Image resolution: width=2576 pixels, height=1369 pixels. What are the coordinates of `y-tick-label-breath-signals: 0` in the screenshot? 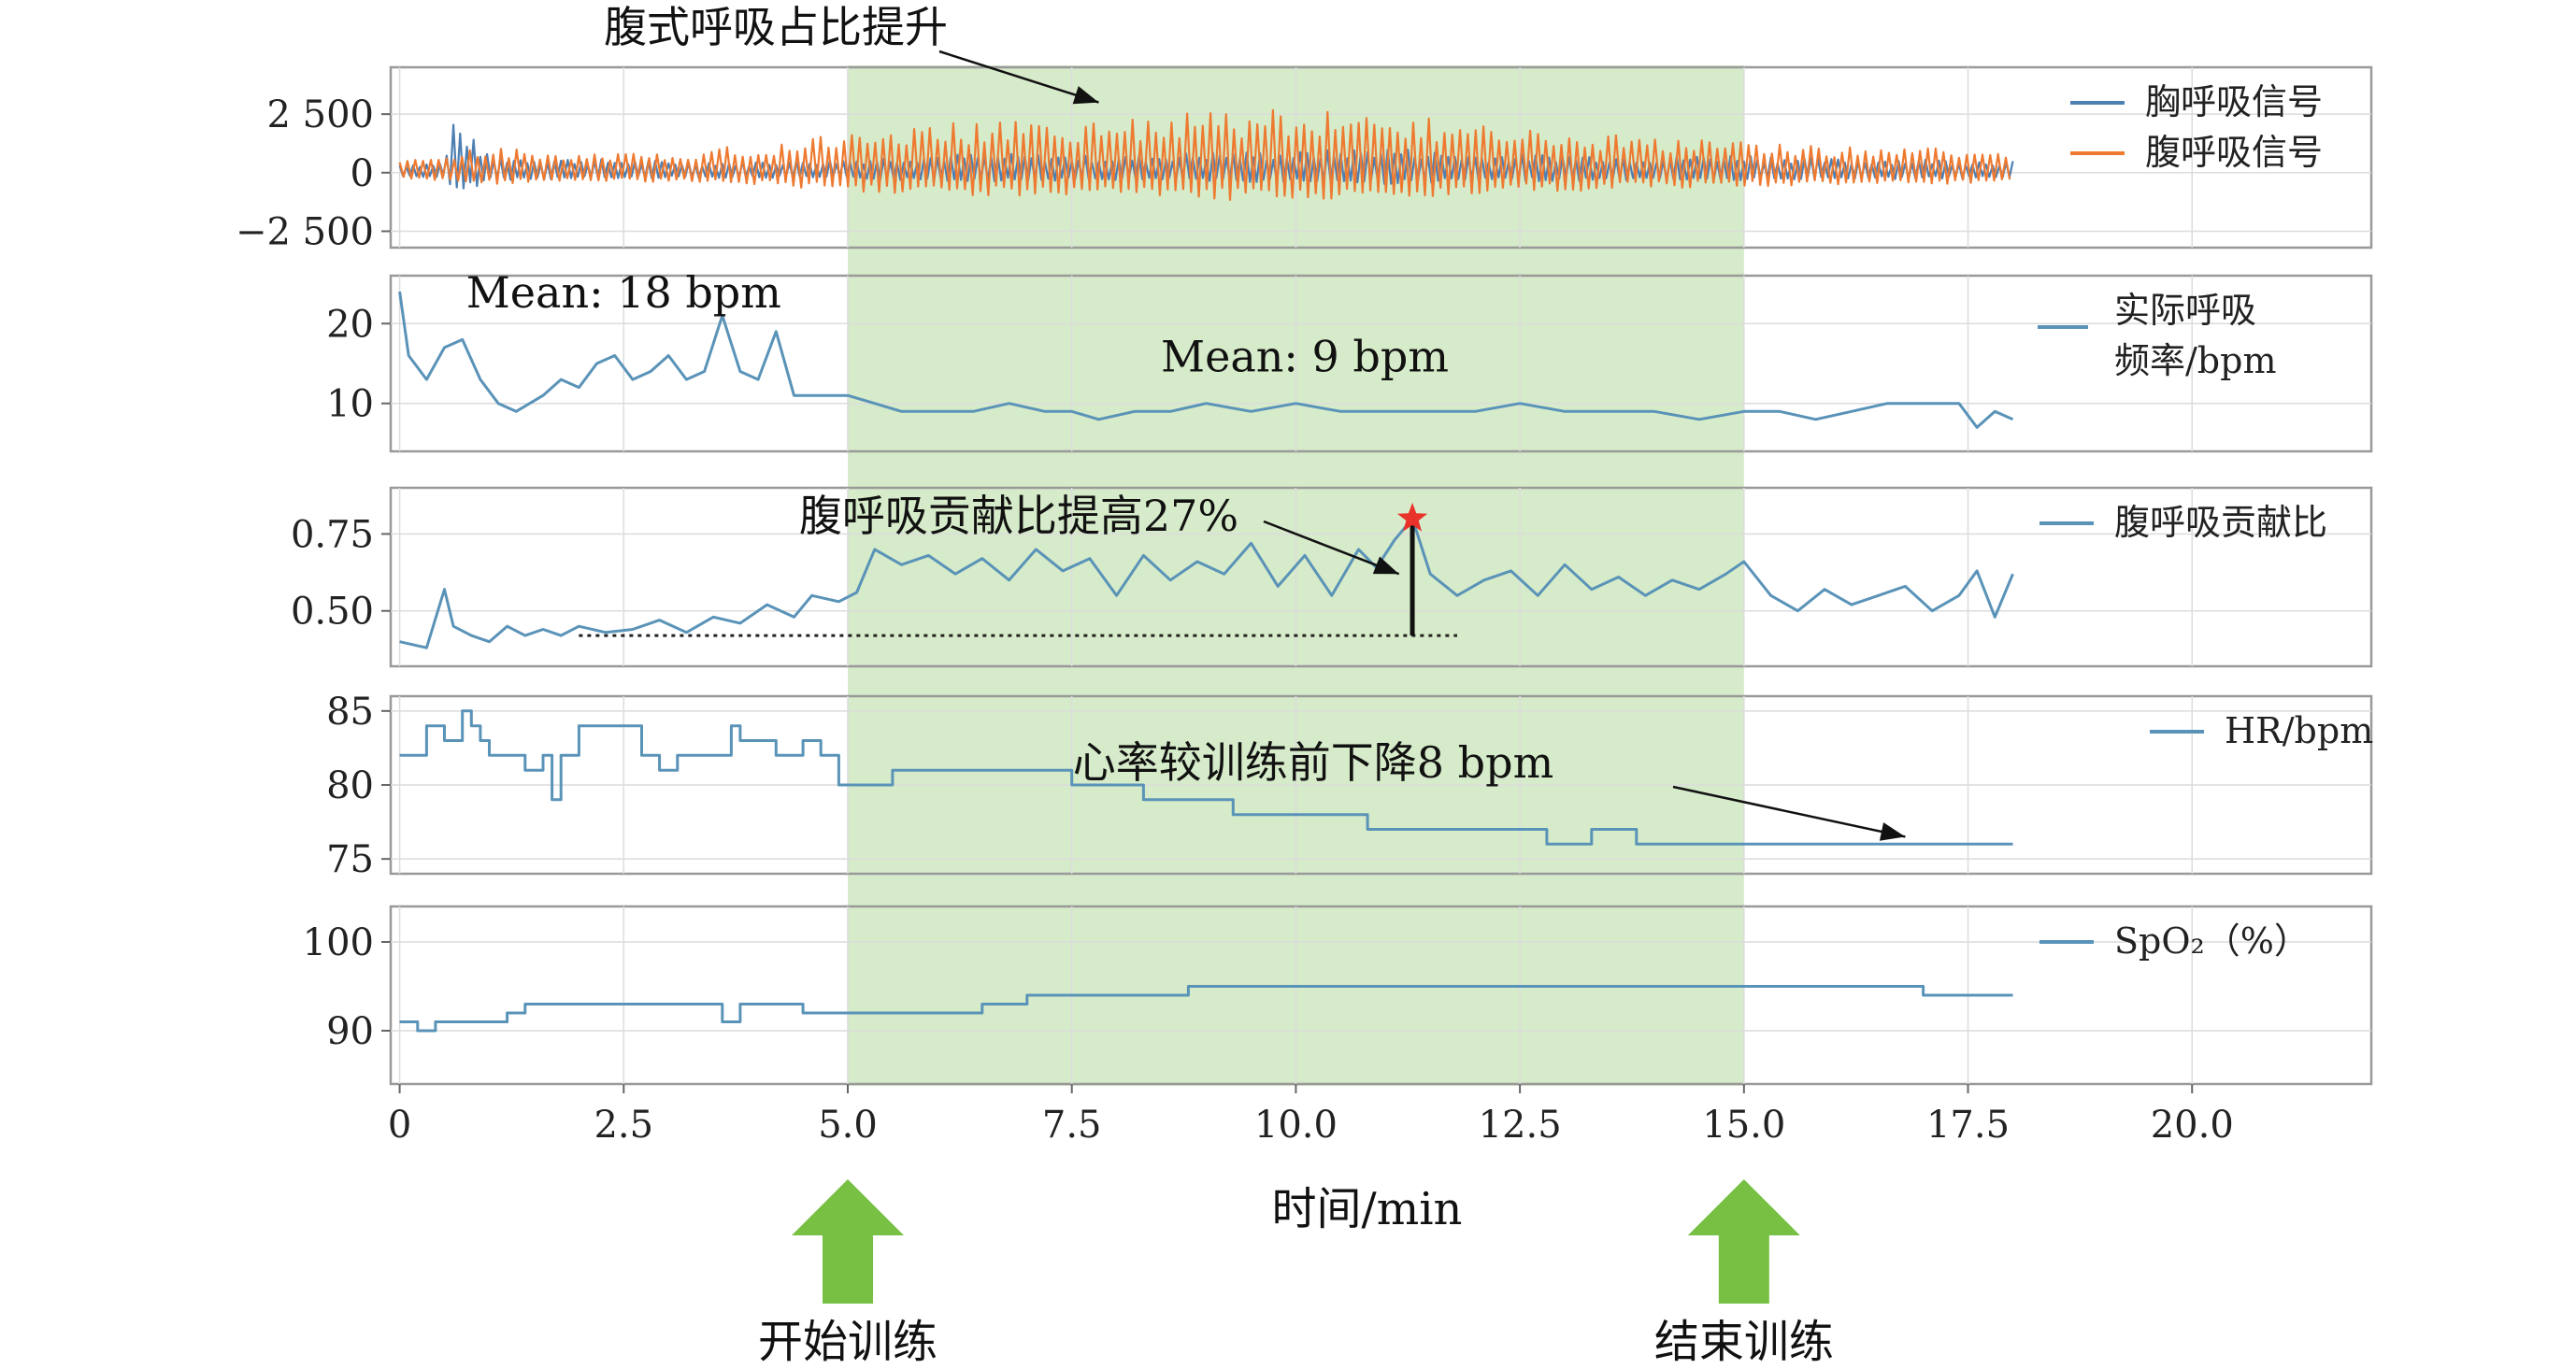 It's located at (362, 173).